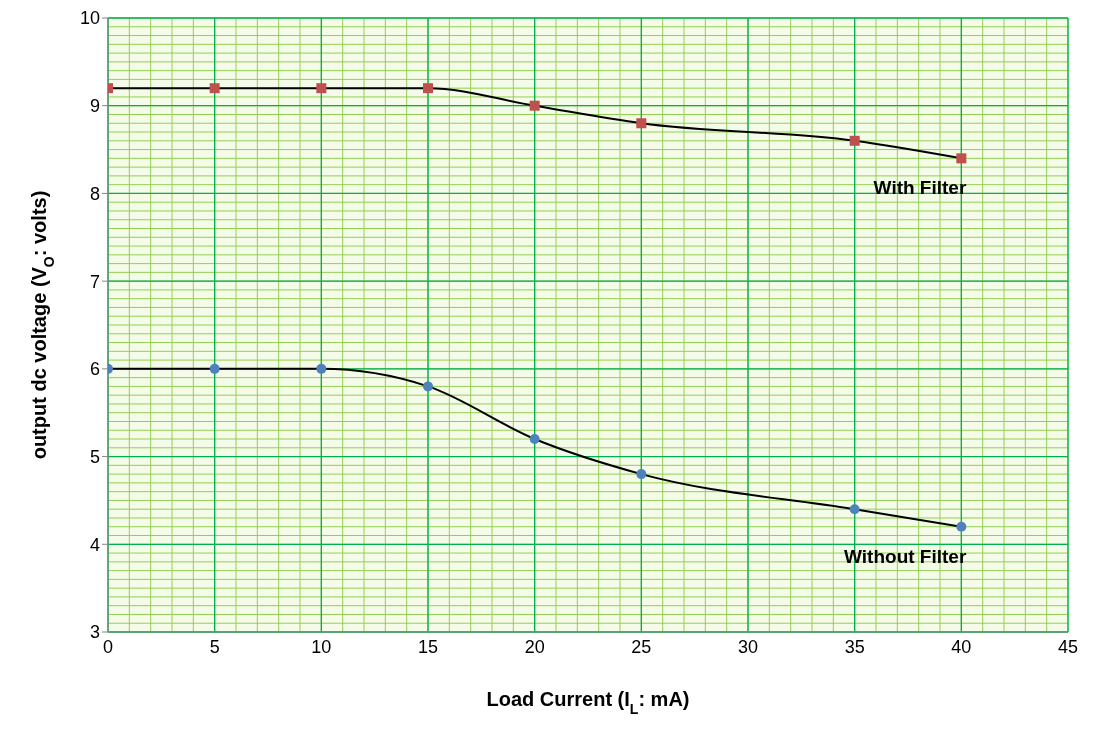 The image size is (1106, 740). Describe the element at coordinates (854, 646) in the screenshot. I see `x-tick-label: 35` at that location.